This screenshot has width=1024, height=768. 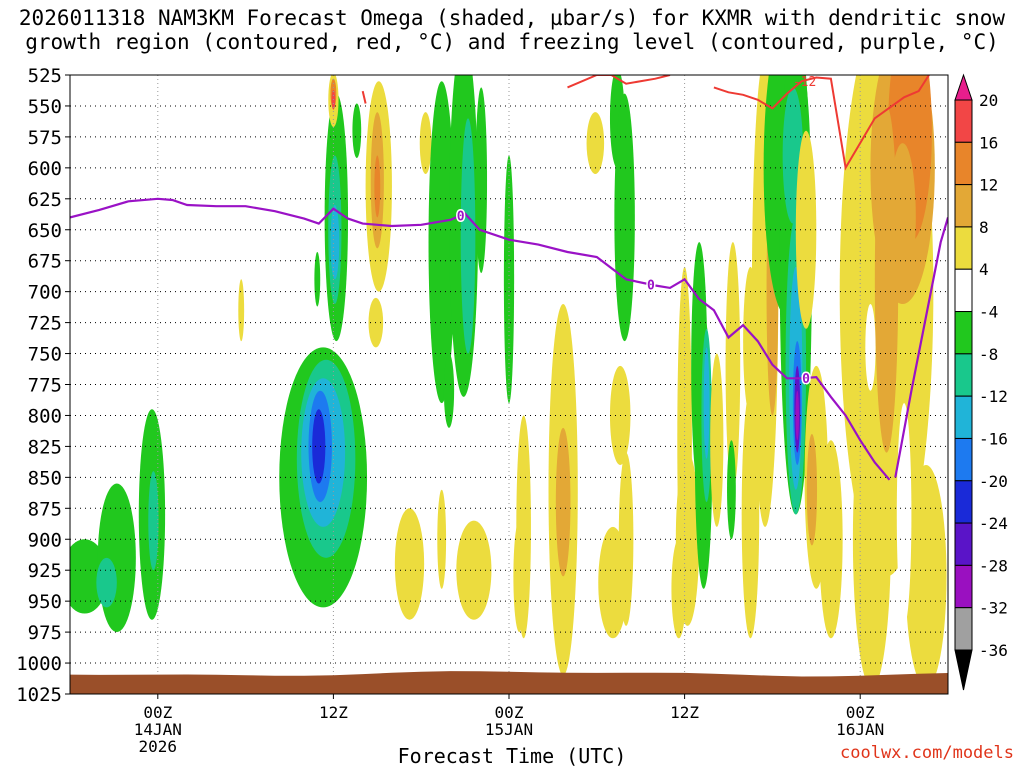 I want to click on terrain-band, so click(x=509, y=682).